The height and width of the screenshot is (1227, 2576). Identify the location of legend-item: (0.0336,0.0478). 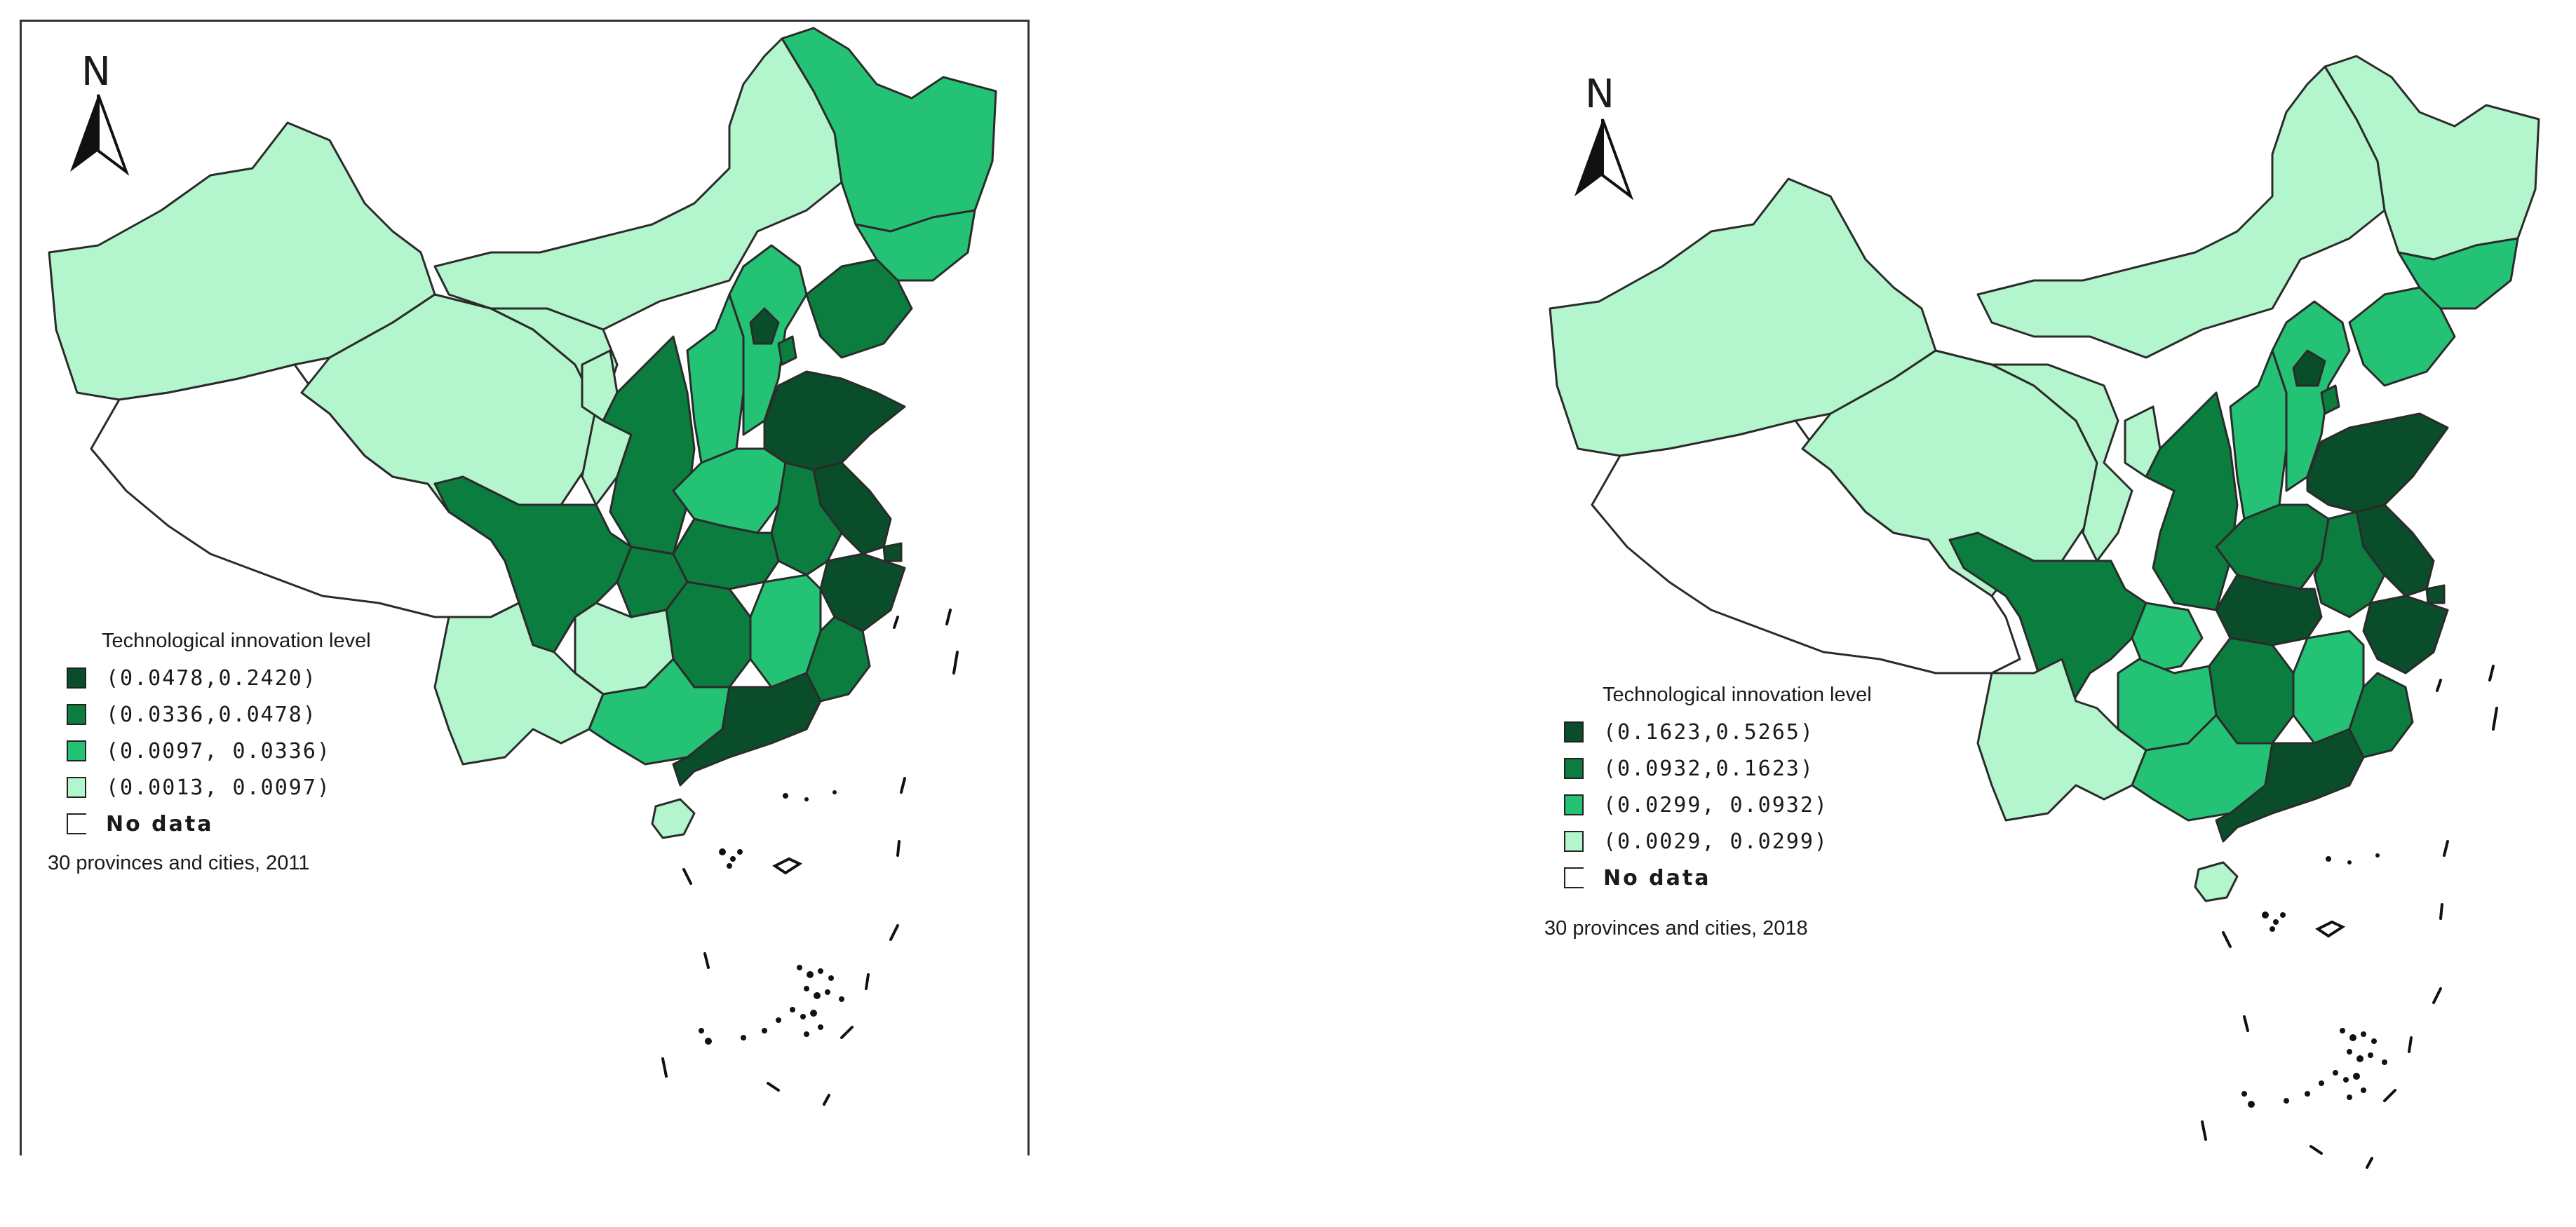
(219, 715).